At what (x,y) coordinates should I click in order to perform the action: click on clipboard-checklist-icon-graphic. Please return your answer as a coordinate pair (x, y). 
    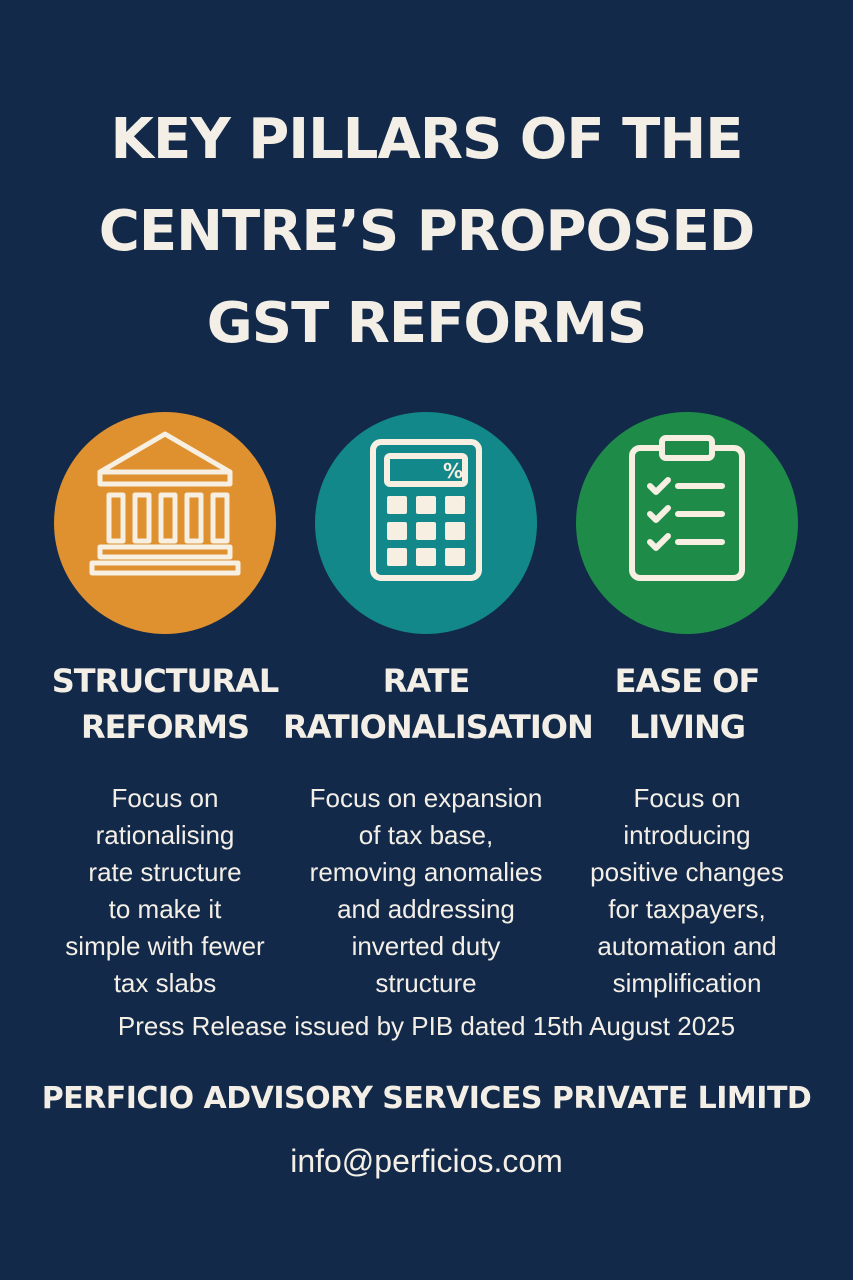
    Looking at the image, I should click on (687, 508).